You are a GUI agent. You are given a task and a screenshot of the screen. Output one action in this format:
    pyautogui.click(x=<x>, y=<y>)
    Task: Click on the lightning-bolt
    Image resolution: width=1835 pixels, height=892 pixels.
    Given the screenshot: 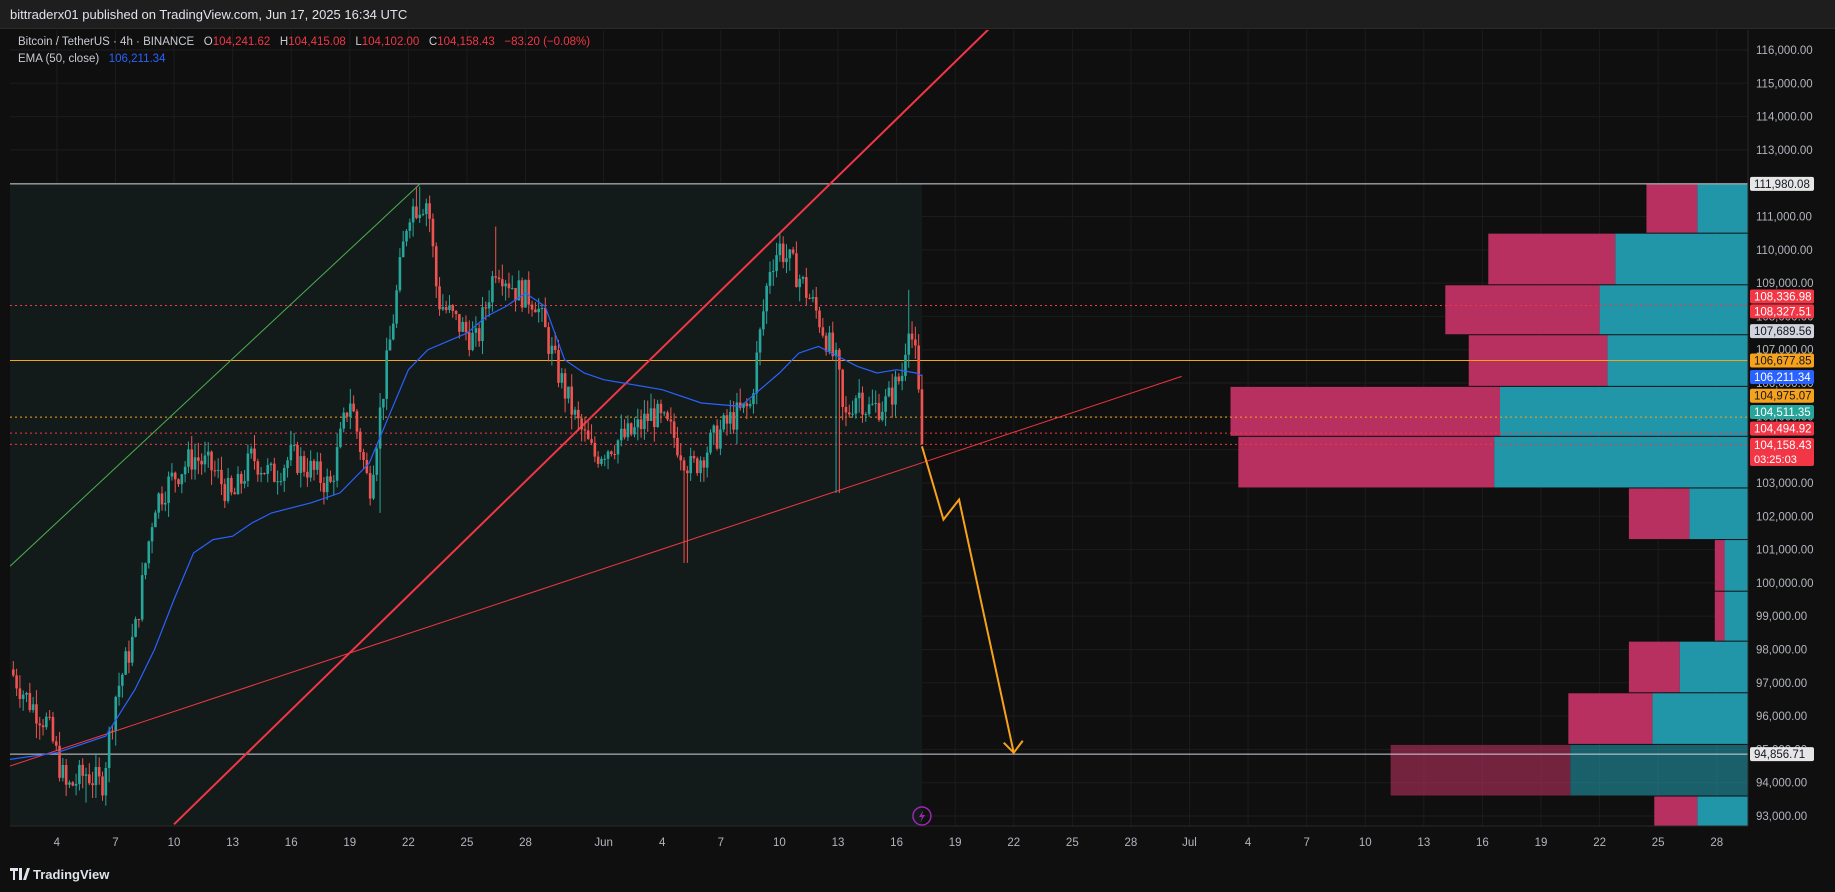 What is the action you would take?
    pyautogui.click(x=921, y=816)
    